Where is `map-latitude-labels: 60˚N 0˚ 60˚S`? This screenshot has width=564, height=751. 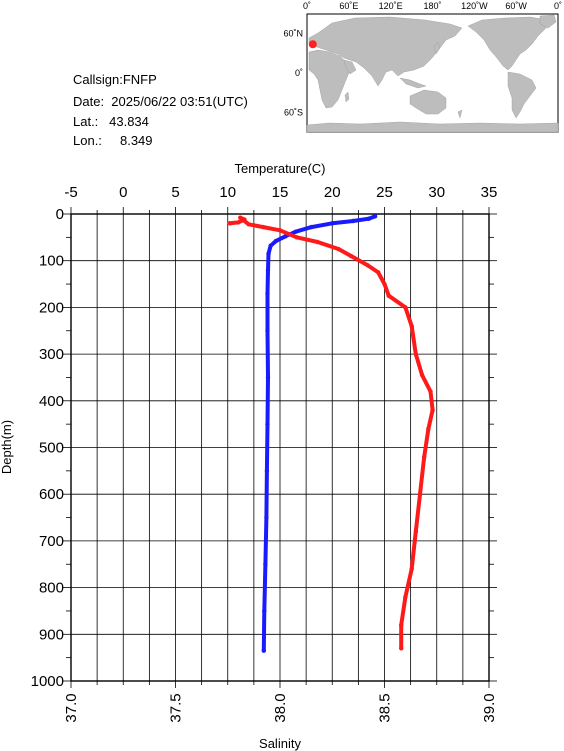 map-latitude-labels: 60˚N 0˚ 60˚S is located at coordinates (293, 73).